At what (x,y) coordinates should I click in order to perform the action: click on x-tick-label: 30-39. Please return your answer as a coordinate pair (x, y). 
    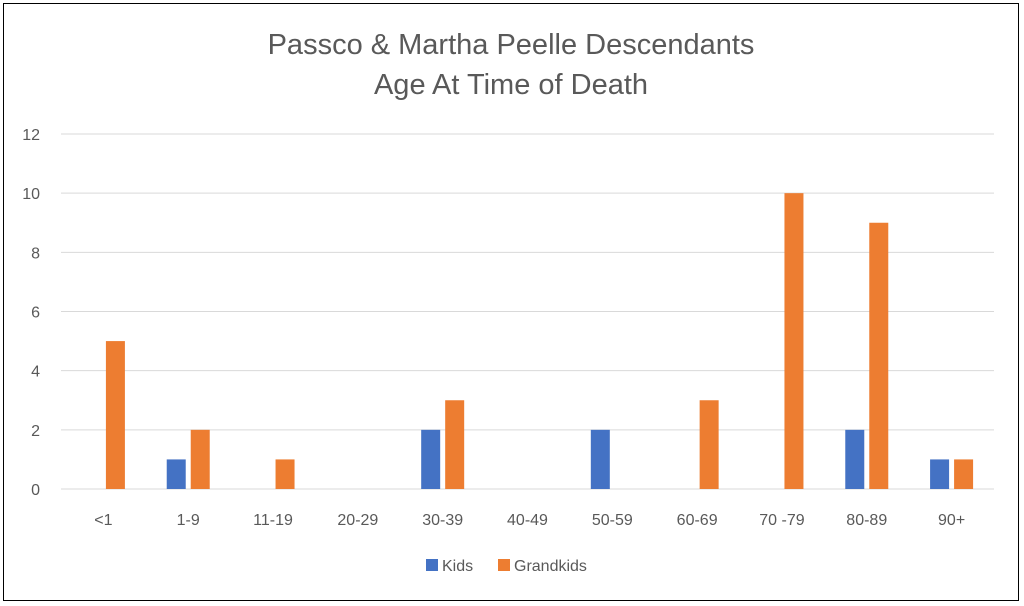
    Looking at the image, I should click on (442, 520).